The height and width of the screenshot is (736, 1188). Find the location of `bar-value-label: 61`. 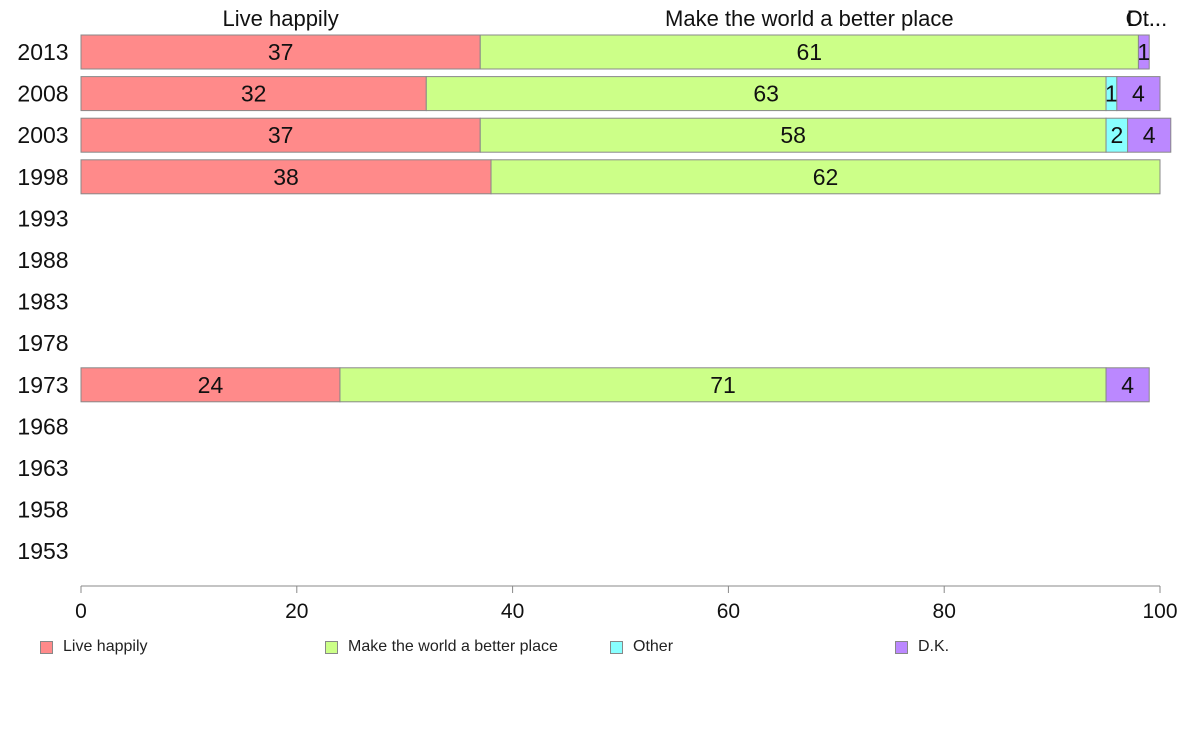

bar-value-label: 61 is located at coordinates (810, 52).